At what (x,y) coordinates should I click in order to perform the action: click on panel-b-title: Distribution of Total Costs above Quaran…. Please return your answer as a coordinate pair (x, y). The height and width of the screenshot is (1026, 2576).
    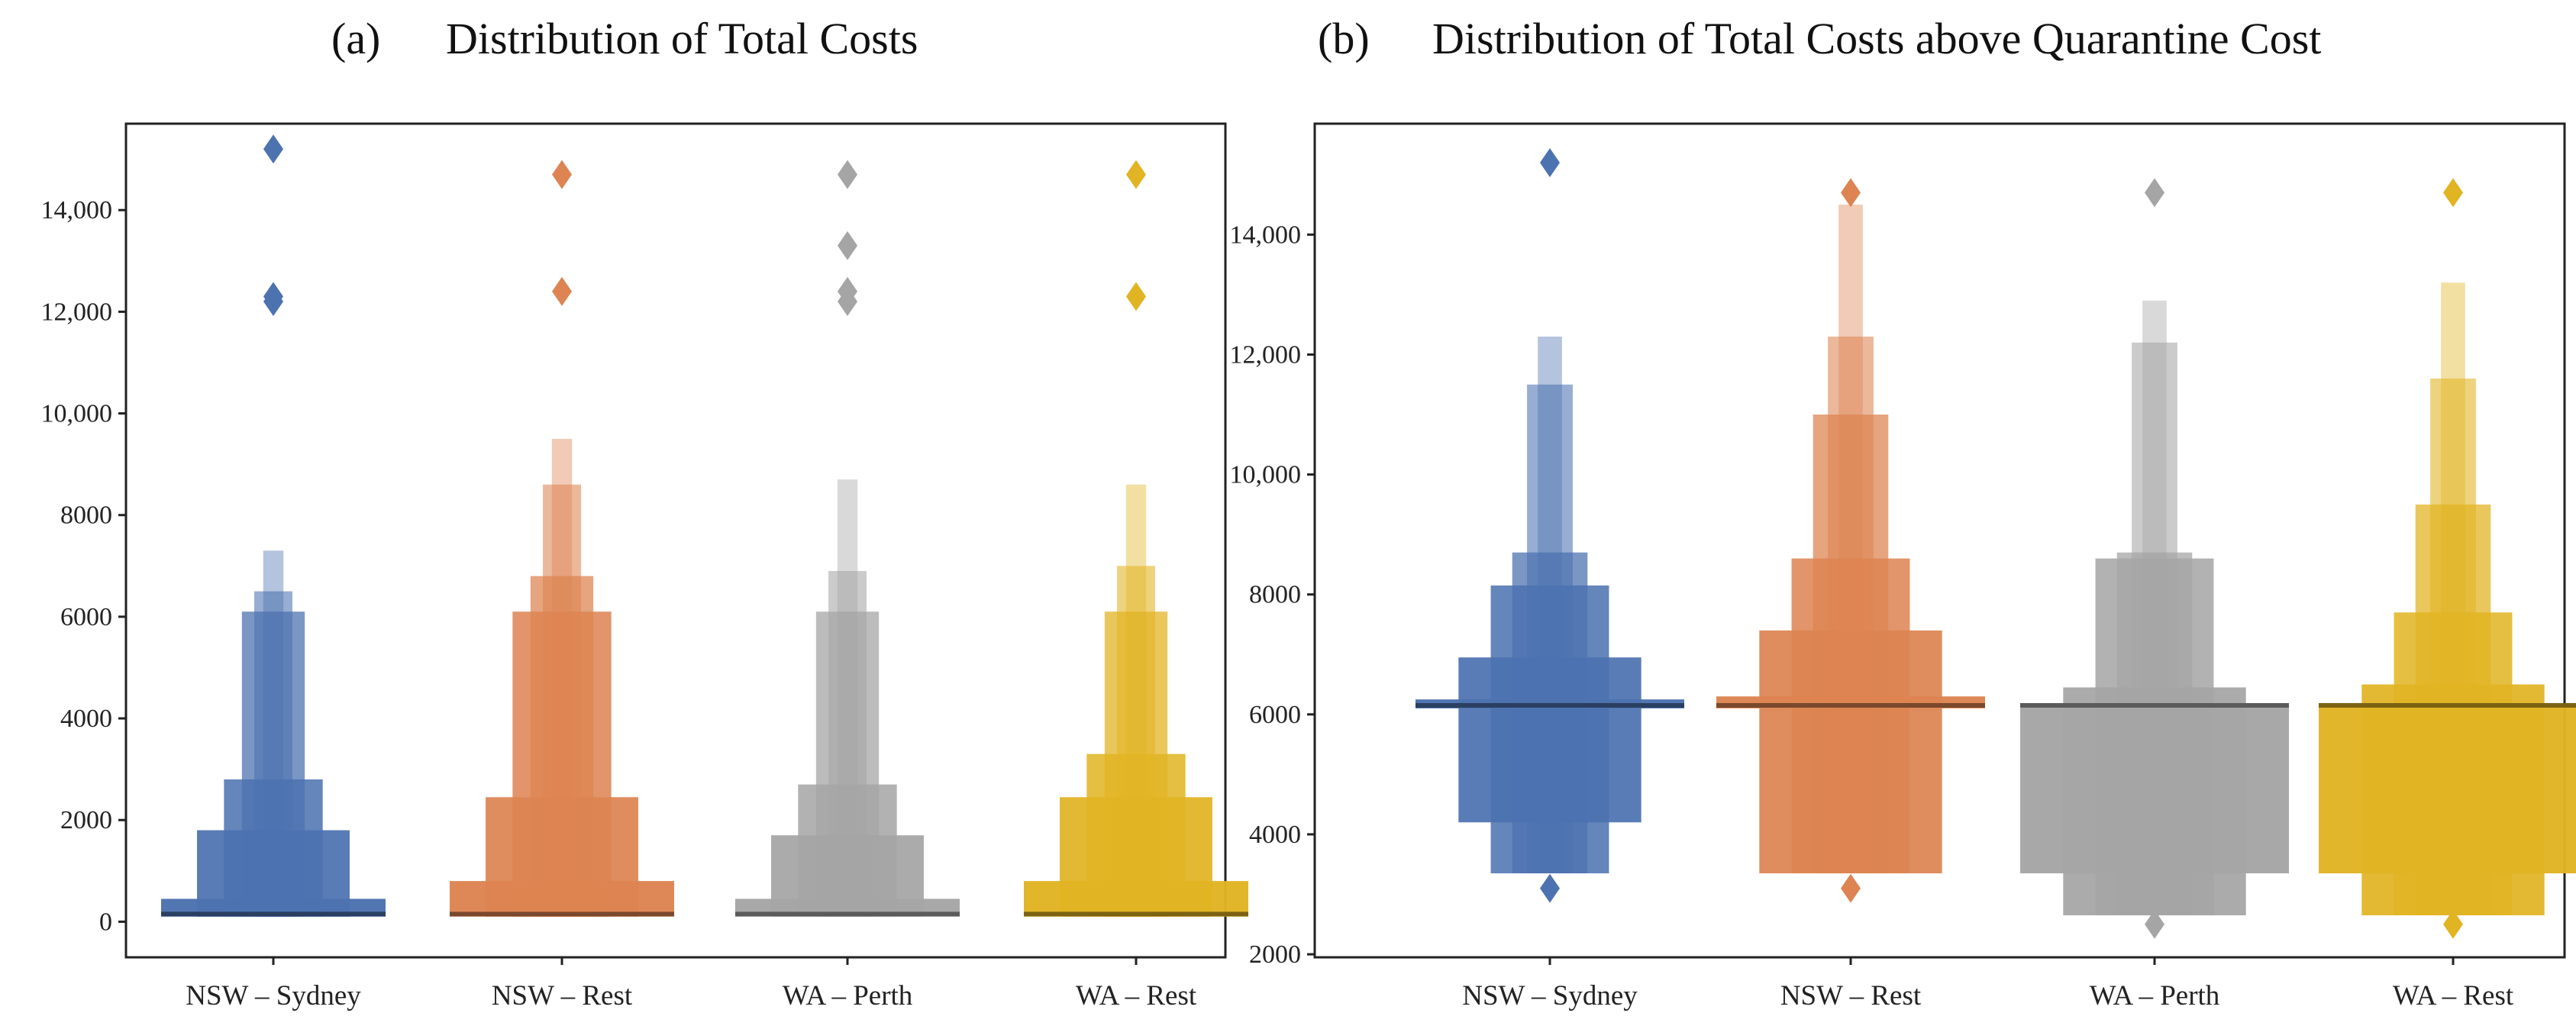
    Looking at the image, I should click on (1876, 38).